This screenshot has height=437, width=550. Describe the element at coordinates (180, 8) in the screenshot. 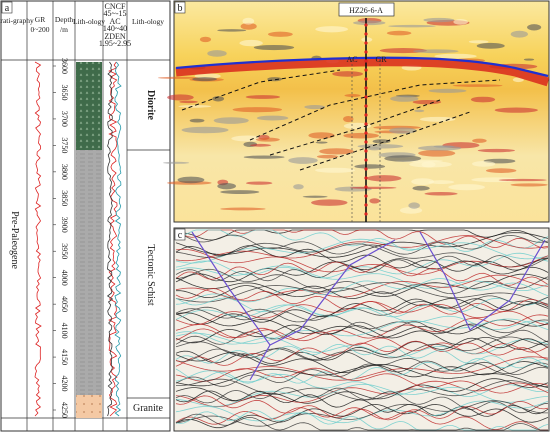

I see `panel-label: b` at that location.